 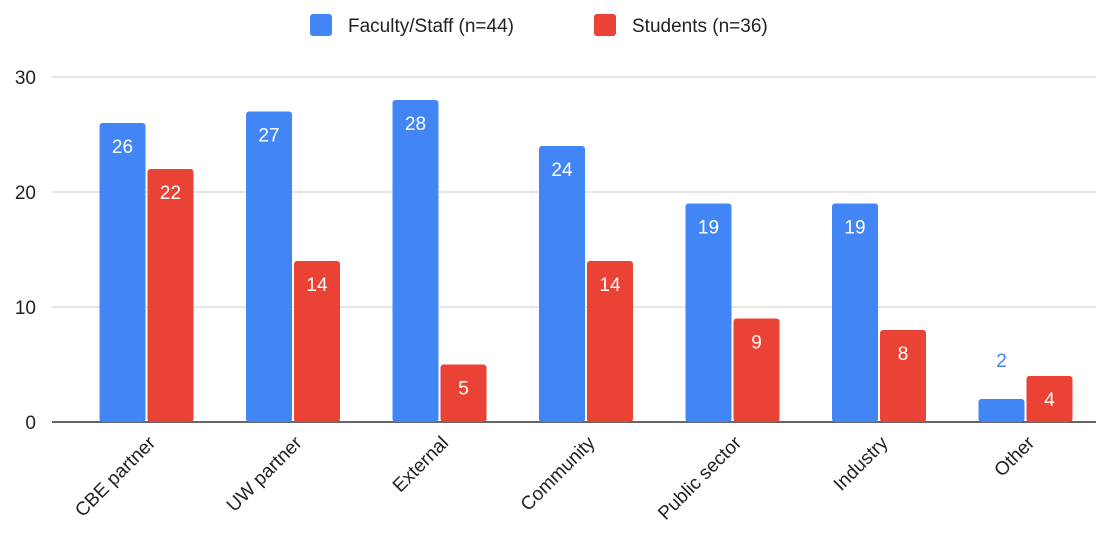 What do you see at coordinates (558, 473) in the screenshot?
I see `x-tick-label-community: Community` at bounding box center [558, 473].